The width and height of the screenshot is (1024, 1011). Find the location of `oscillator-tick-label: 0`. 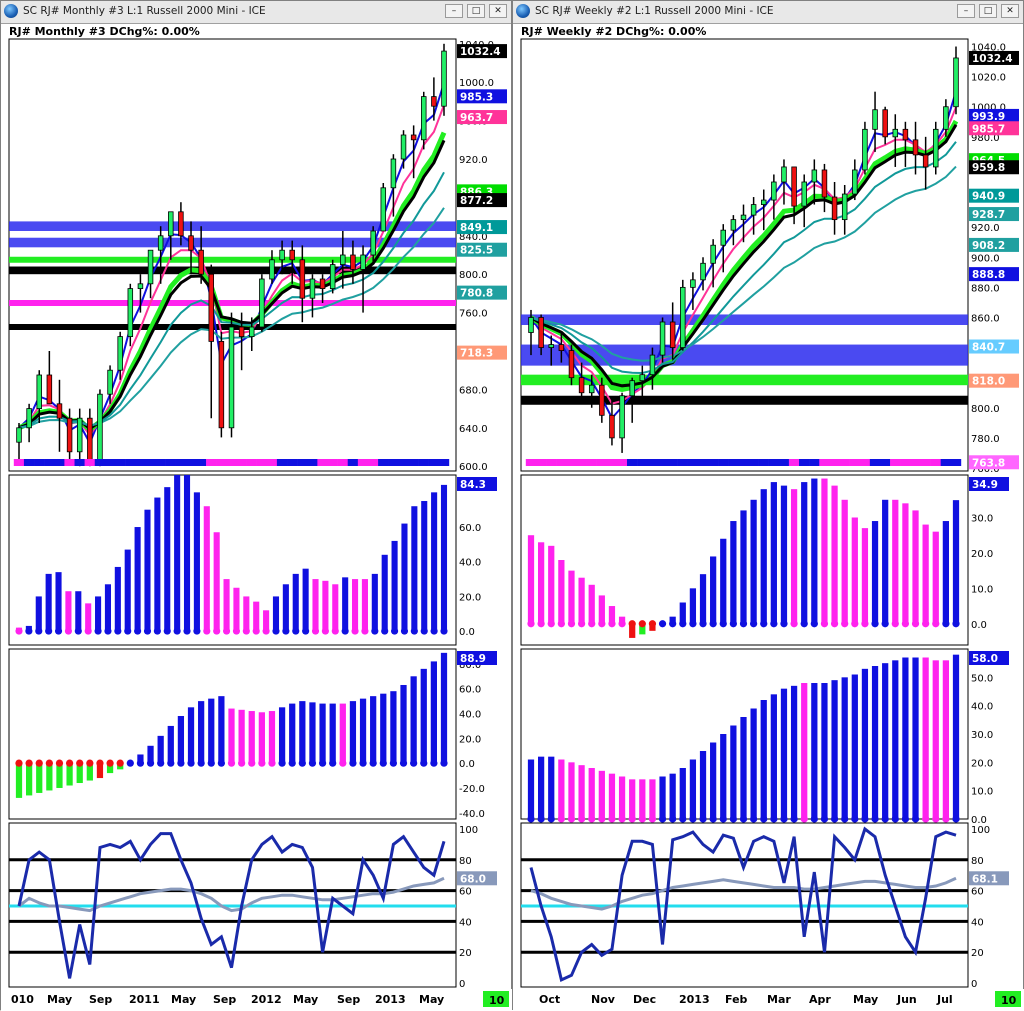

oscillator-tick-label: 0 is located at coordinates (974, 984).